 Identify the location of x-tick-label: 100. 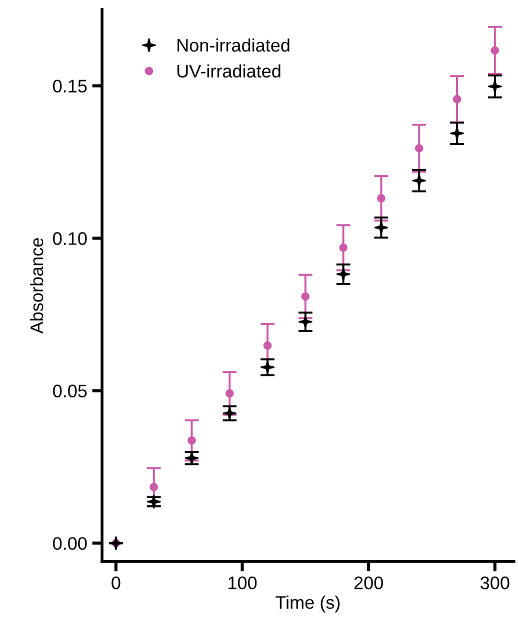
(242, 583).